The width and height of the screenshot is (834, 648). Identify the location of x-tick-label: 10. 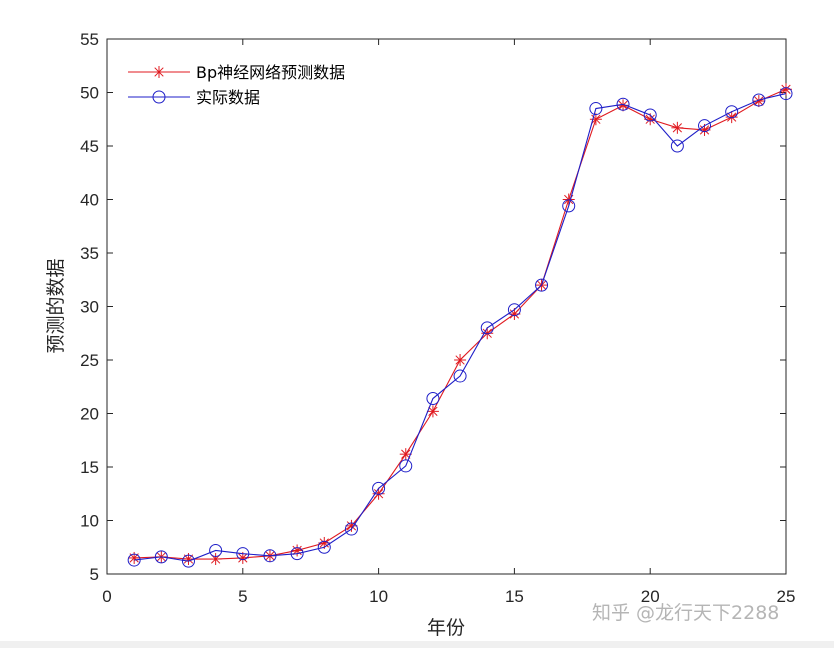
(378, 596).